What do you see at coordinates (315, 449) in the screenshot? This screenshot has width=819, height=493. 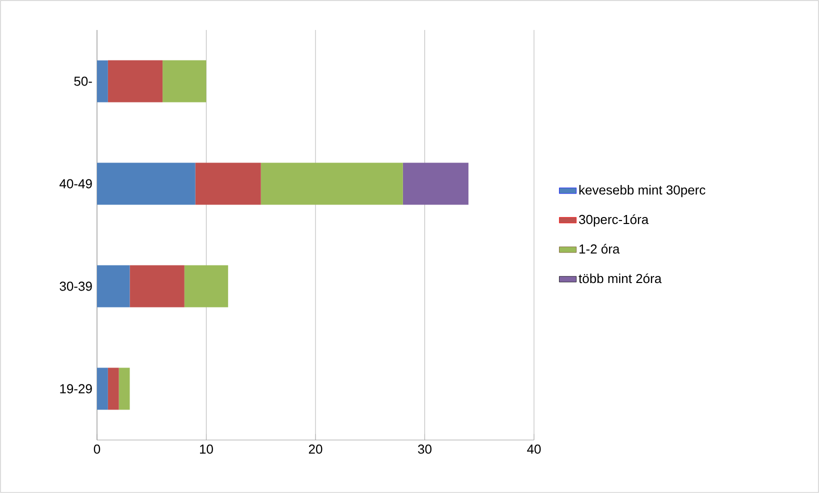 I see `x-tick-label: 20` at bounding box center [315, 449].